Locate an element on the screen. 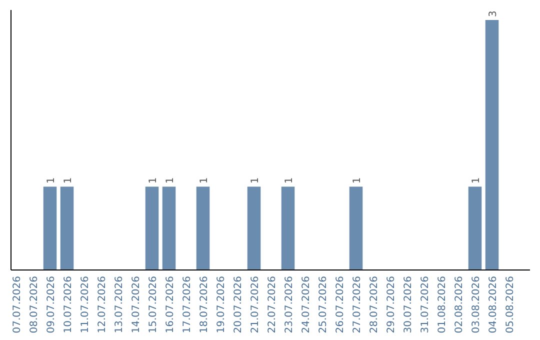  x-tick-label: 14.07.2026 is located at coordinates (136, 305).